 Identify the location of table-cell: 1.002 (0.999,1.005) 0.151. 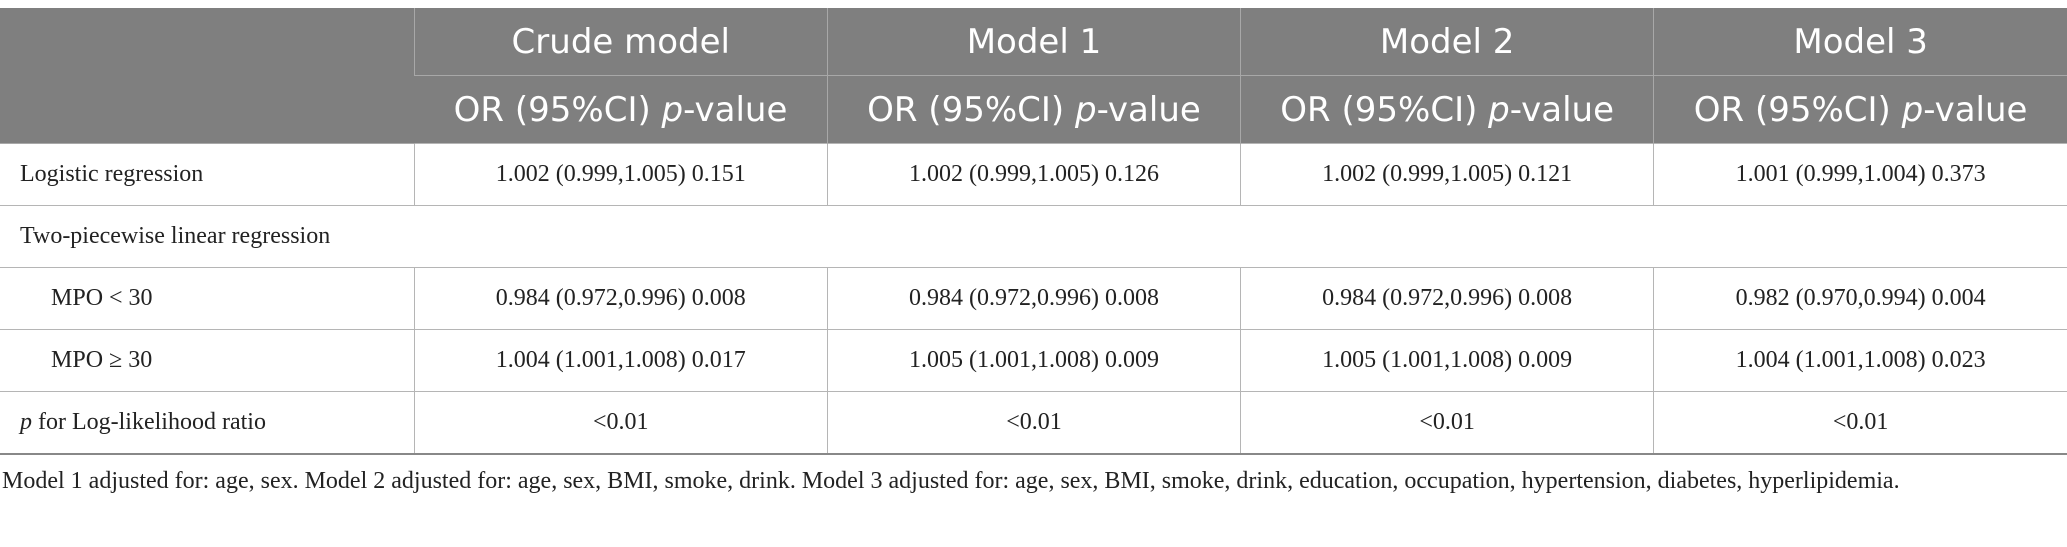
(620, 174).